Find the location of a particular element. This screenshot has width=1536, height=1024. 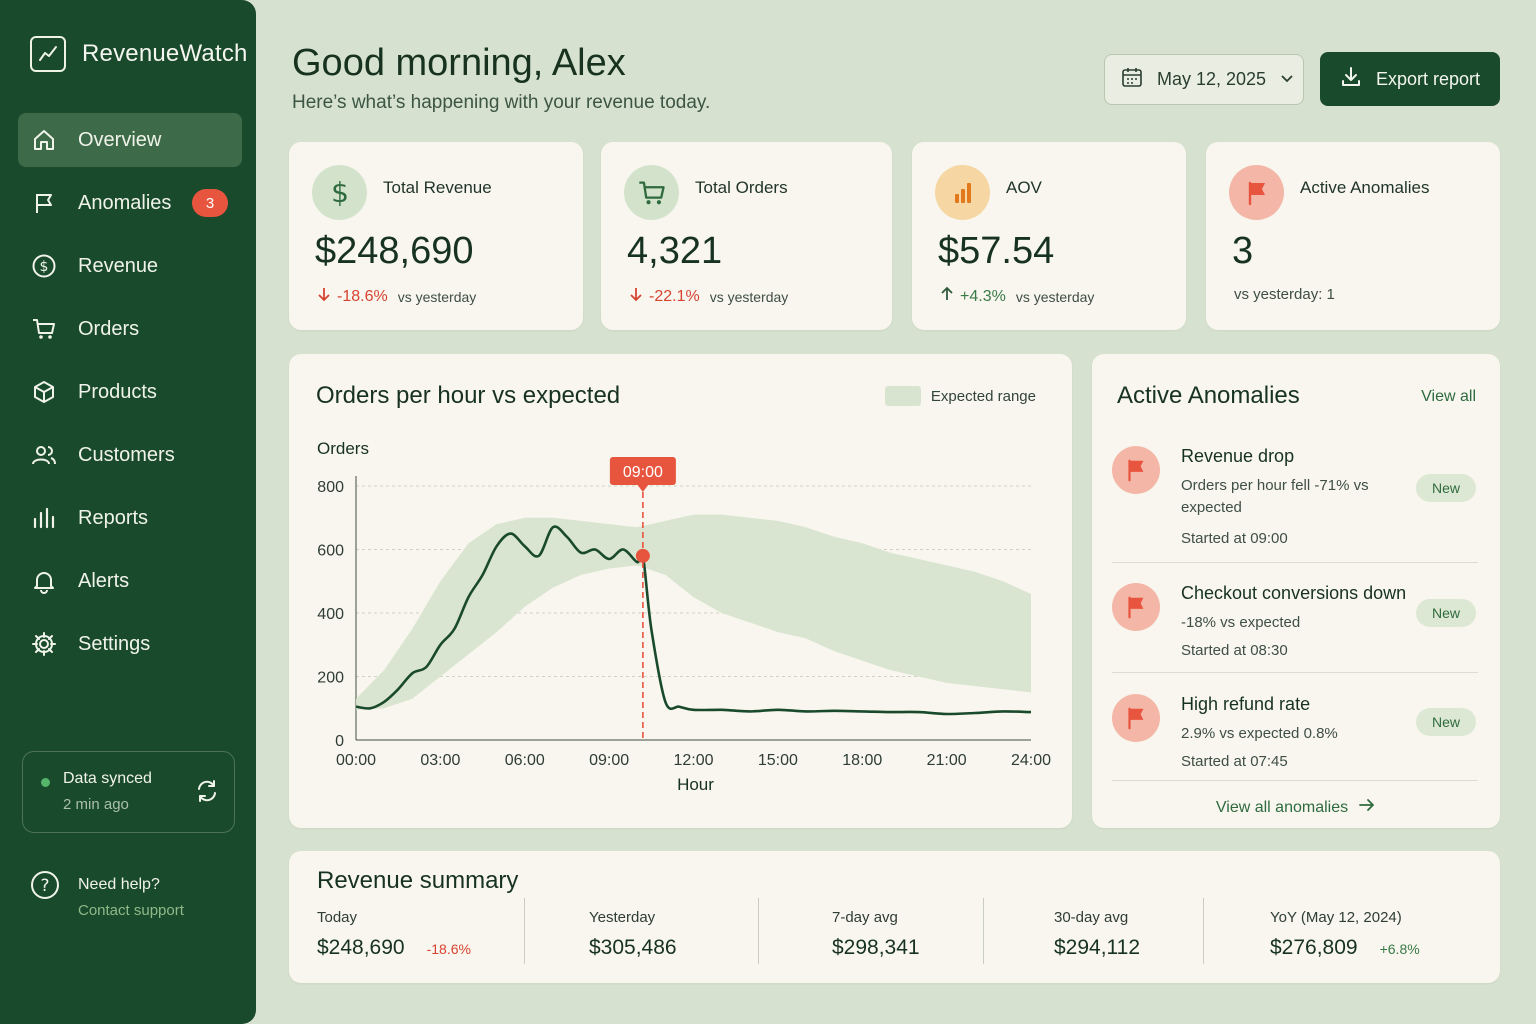

anomaly-name: Checkout conversions down is located at coordinates (1294, 593).